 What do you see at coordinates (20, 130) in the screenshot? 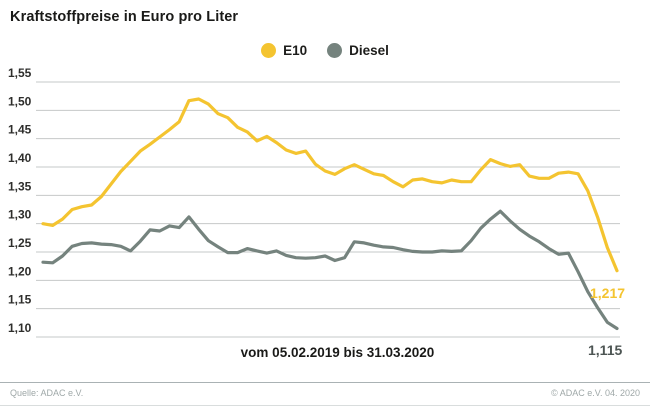
I see `y-tick-label: 1,45` at bounding box center [20, 130].